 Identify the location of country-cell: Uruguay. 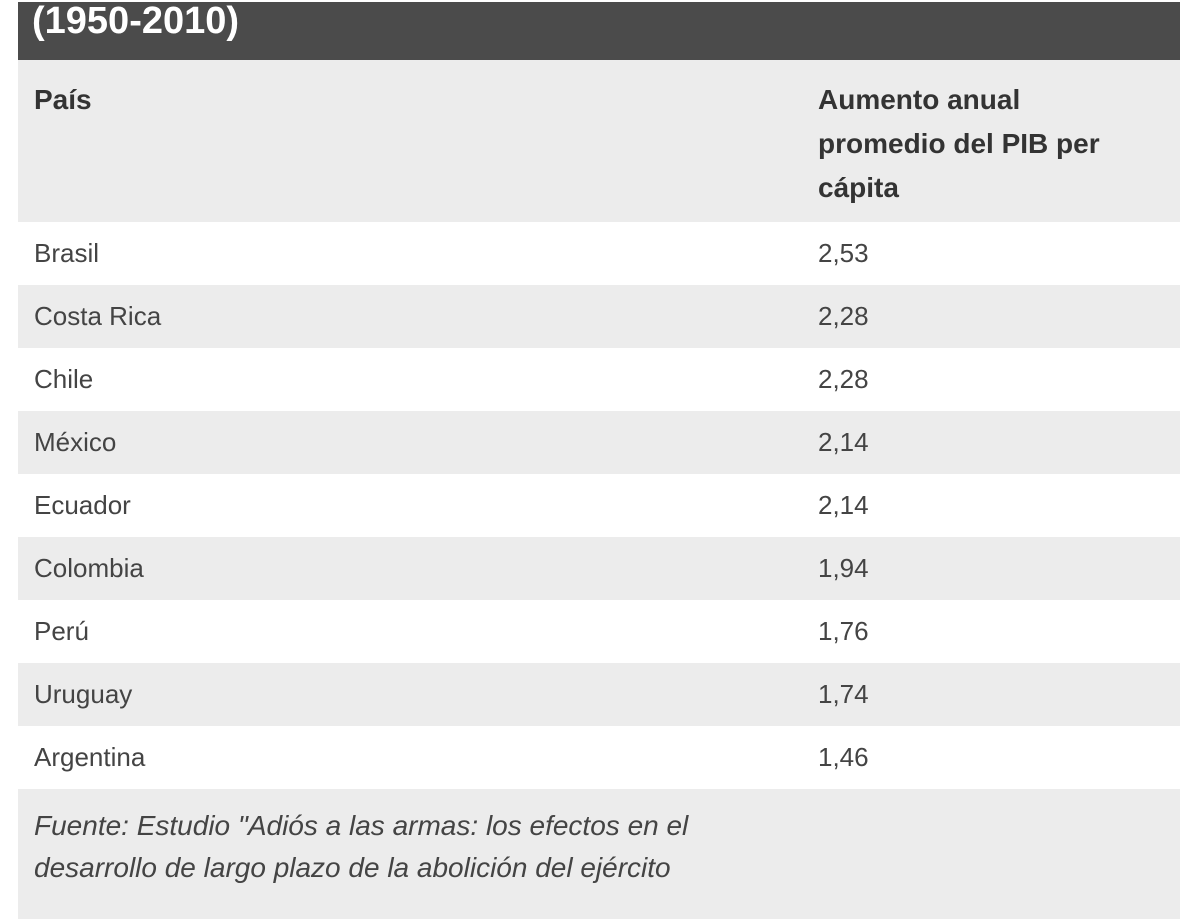
(83, 694).